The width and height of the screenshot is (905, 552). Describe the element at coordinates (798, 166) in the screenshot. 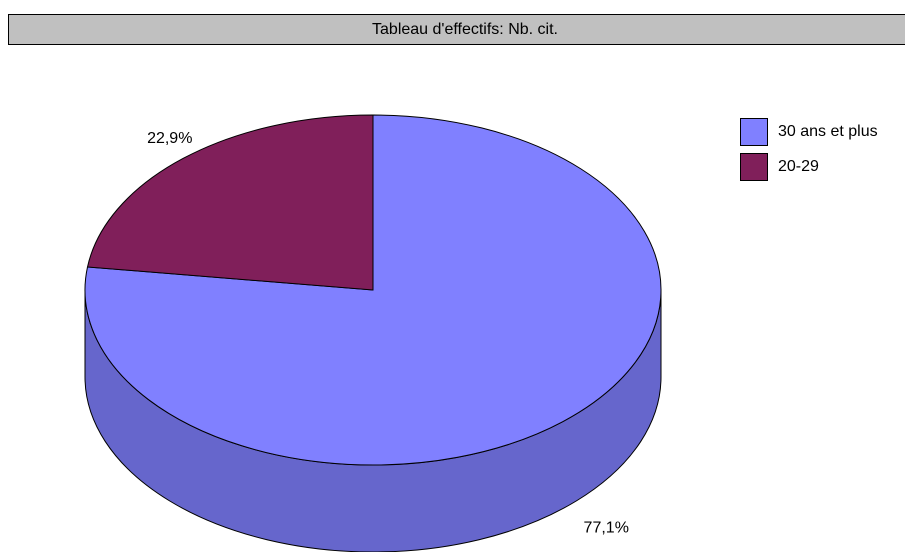

I see `legend-label: 20-29` at that location.